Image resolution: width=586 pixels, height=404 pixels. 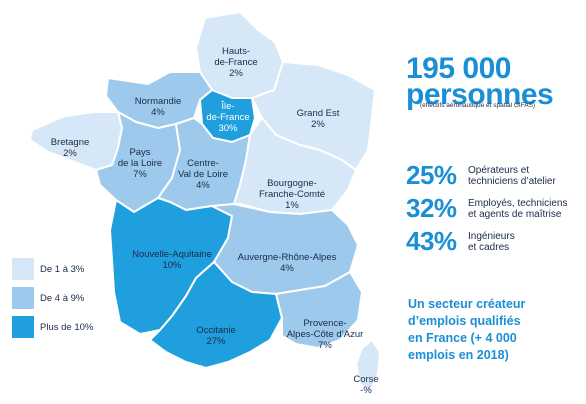 I want to click on label-provence-alpes-cote-azur-value: 7%, so click(x=325, y=345).